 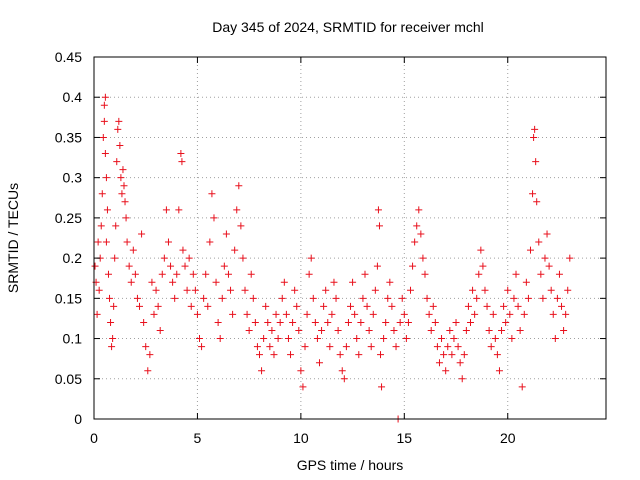 What do you see at coordinates (94, 438) in the screenshot?
I see `x-tick-label: 0` at bounding box center [94, 438].